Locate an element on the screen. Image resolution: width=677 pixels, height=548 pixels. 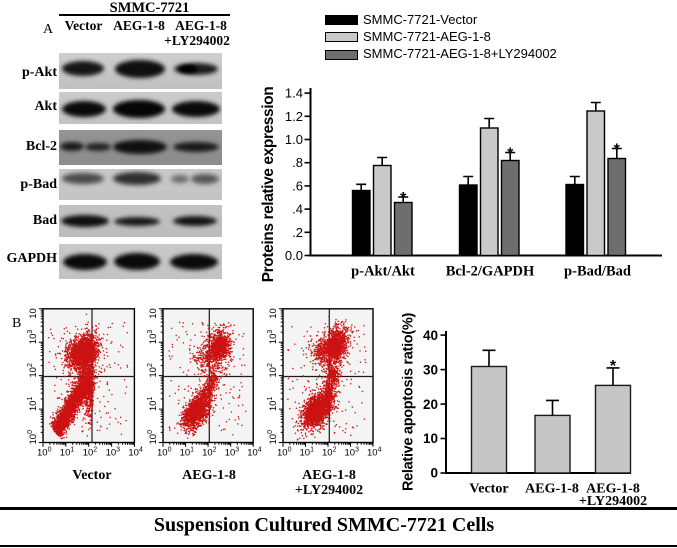
svg-text: 40 is located at coordinates (430, 335).